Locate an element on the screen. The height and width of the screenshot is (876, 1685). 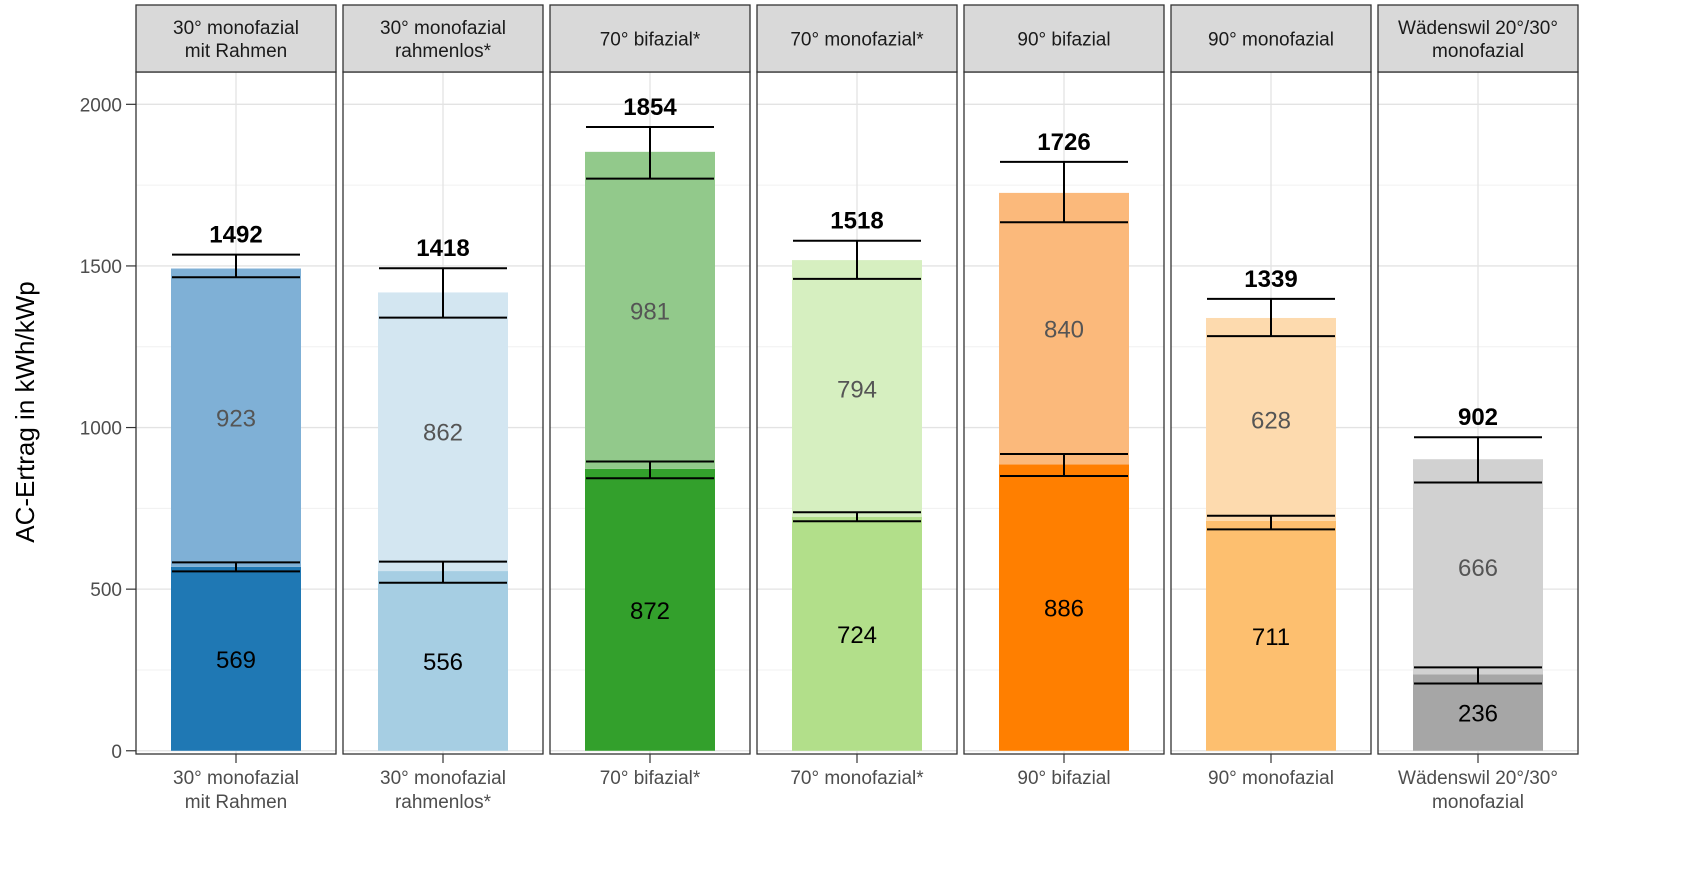
y-tick-label: 2000 is located at coordinates (101, 105).